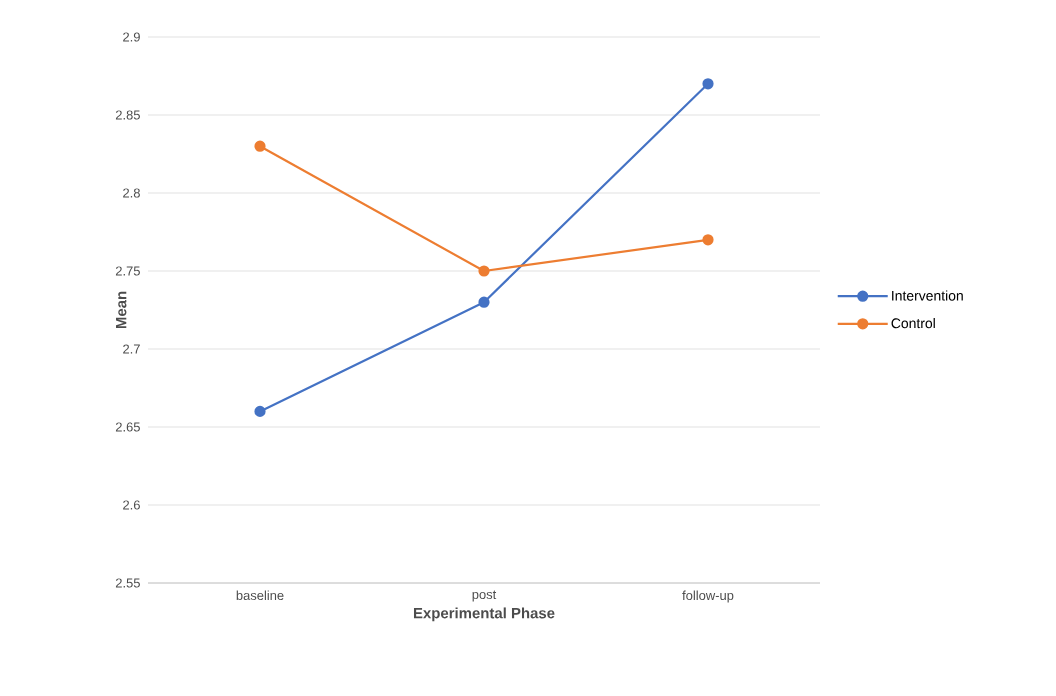  What do you see at coordinates (131, 37) in the screenshot?
I see `y-tick-label: 2.9` at bounding box center [131, 37].